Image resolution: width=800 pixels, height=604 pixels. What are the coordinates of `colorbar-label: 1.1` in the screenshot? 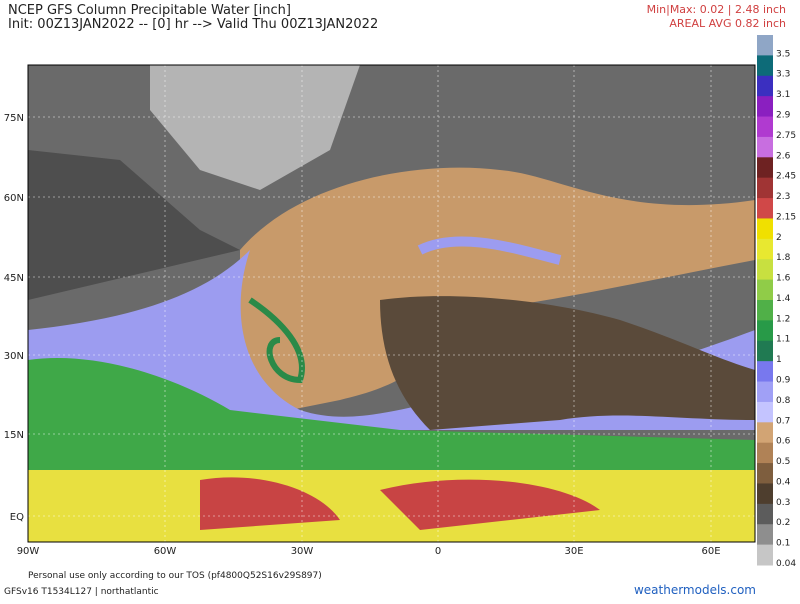 It's located at (783, 340).